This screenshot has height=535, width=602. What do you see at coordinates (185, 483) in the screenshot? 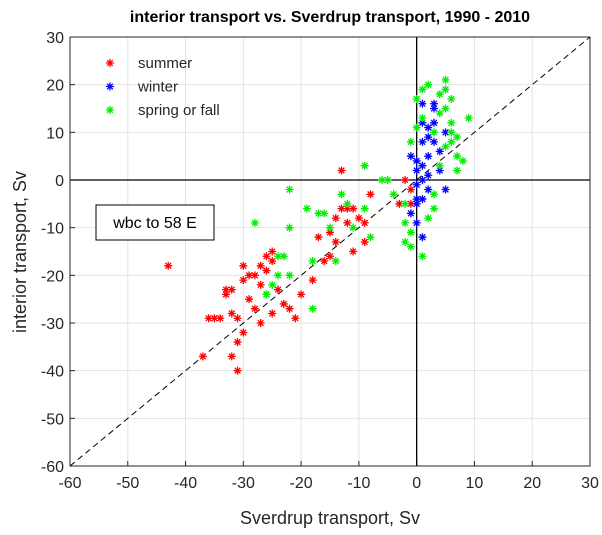
I see `x-tick-label: -40` at bounding box center [185, 483].